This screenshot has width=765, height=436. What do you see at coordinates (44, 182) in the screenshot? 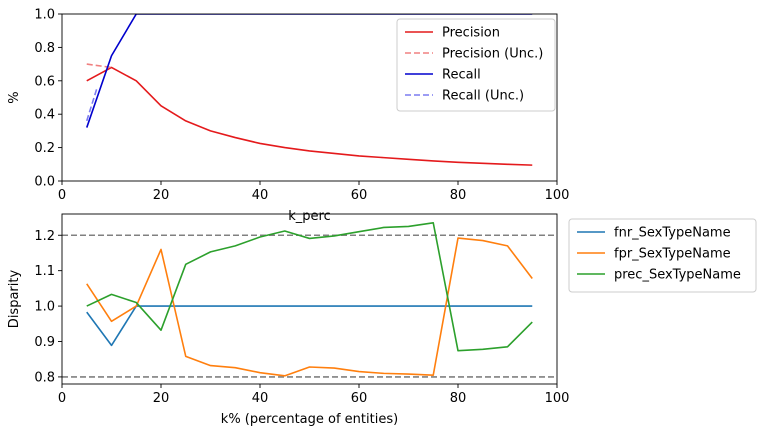
I see `y-tick-label: 0.0` at bounding box center [44, 182].